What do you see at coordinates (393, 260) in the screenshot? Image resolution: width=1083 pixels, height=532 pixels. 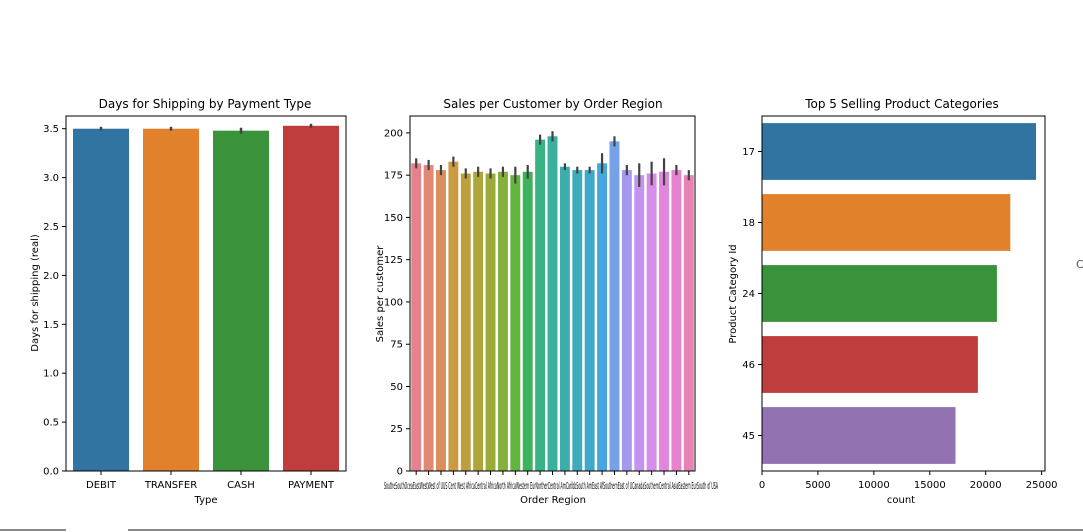 I see `c2-ytick-label-5: 125` at bounding box center [393, 260].